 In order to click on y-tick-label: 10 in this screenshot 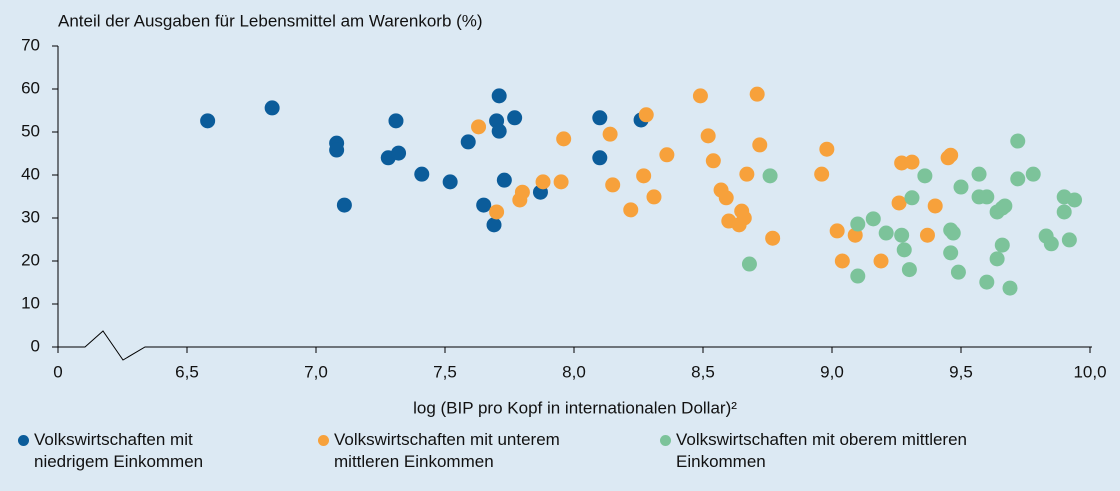, I will do `click(30, 302)`.